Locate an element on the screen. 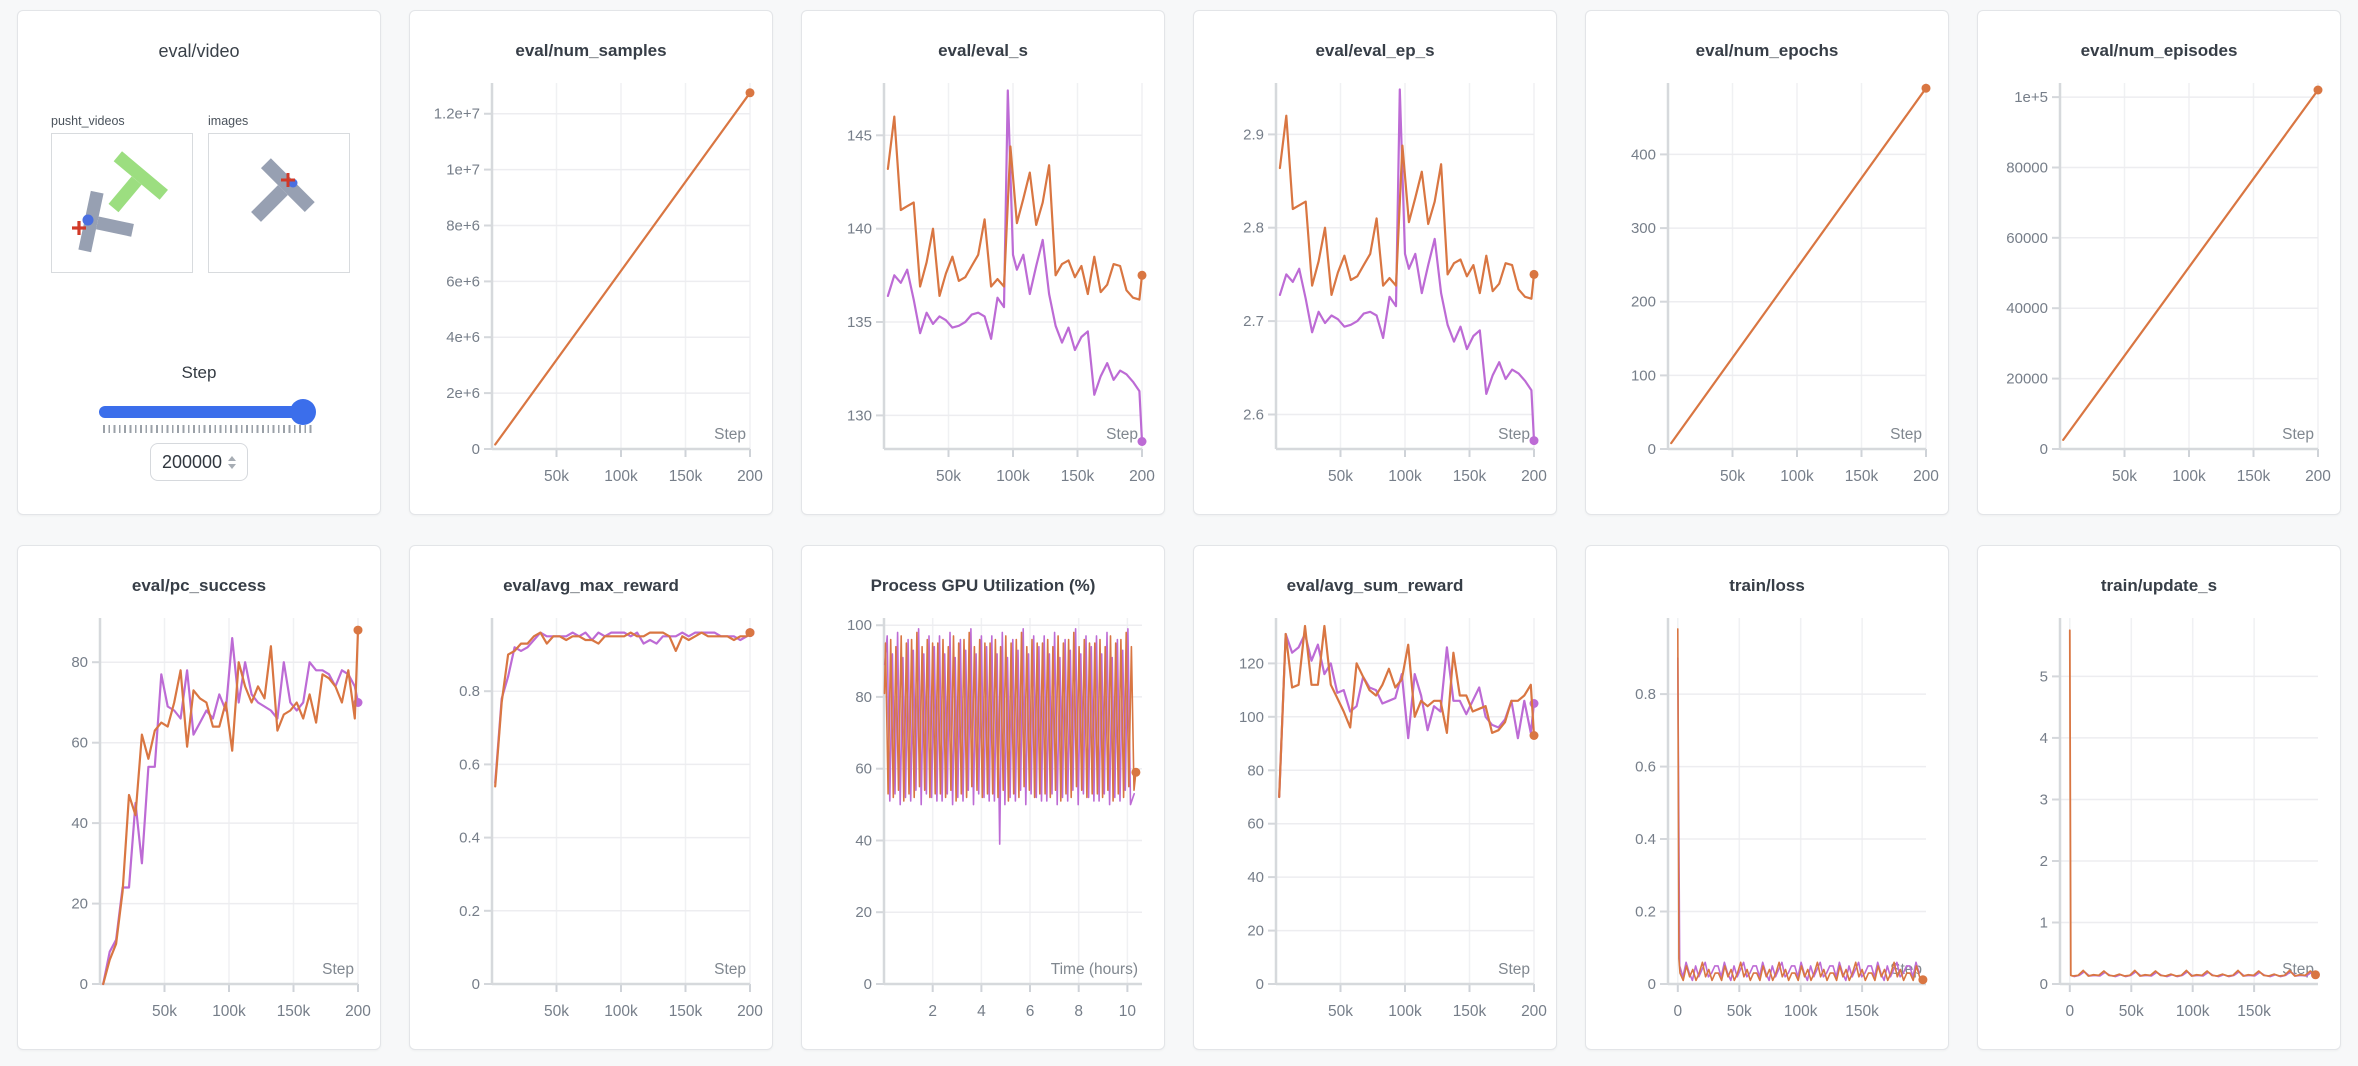  y-tick-label: 1 is located at coordinates (2044, 923).